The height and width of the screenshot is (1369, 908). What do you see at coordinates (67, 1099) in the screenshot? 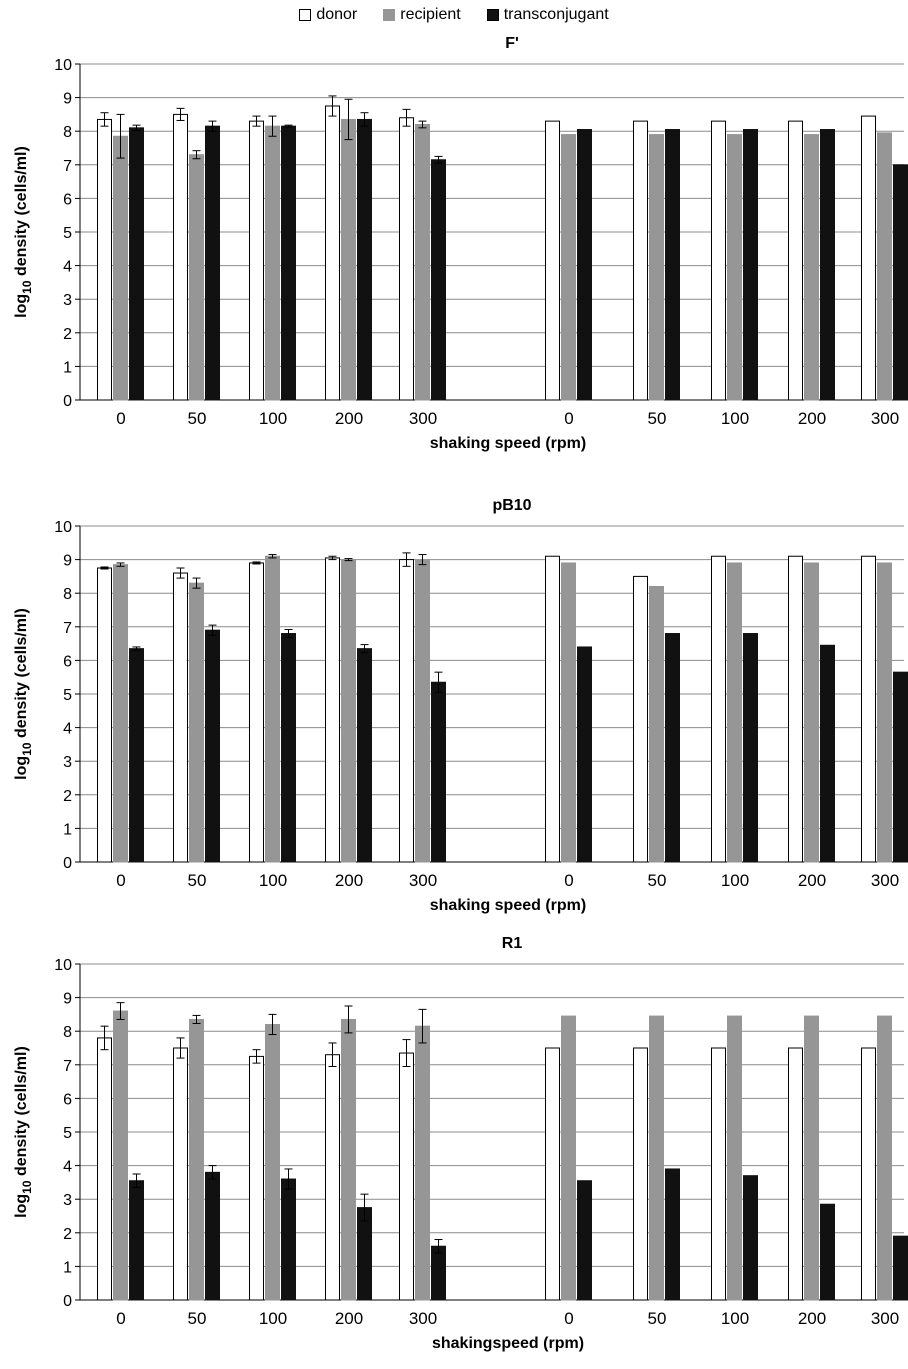
I see `y-tick-label: 6` at bounding box center [67, 1099].